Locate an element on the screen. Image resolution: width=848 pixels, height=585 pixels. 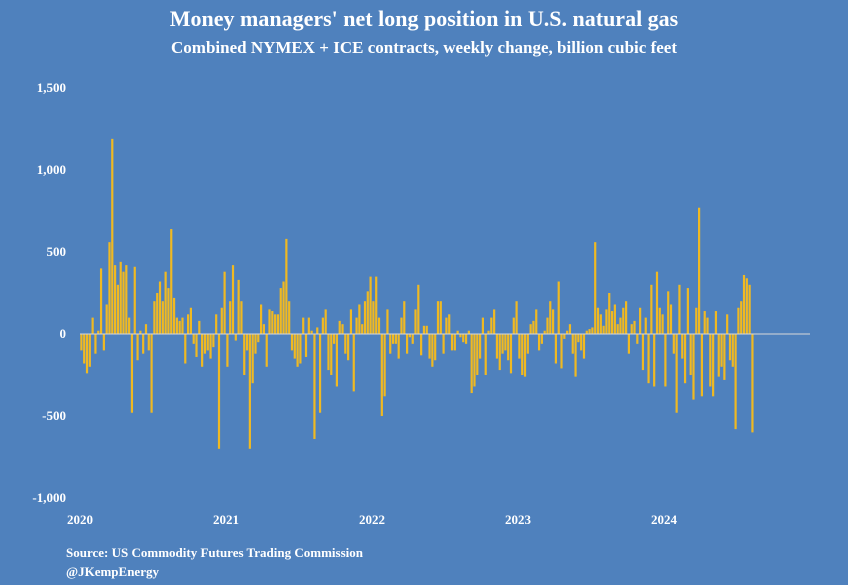
y-tick-label: -1,000 is located at coordinates (49, 497).